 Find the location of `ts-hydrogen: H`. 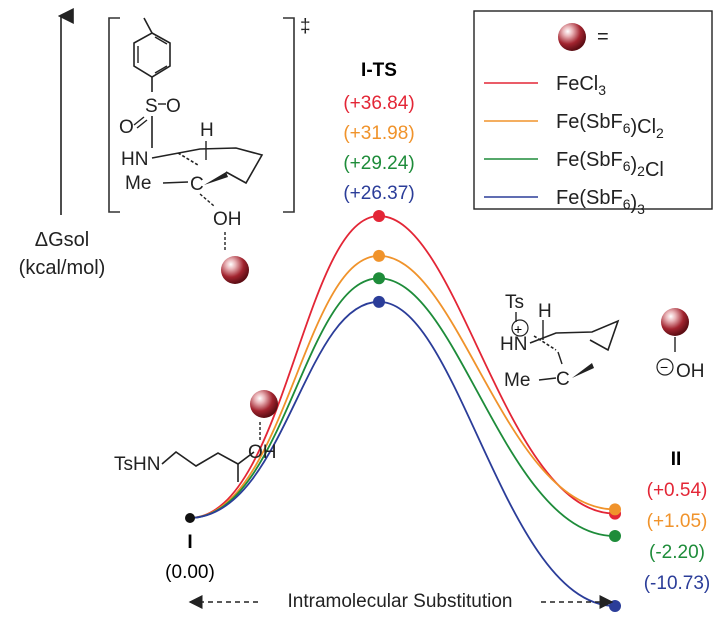

ts-hydrogen: H is located at coordinates (207, 130).